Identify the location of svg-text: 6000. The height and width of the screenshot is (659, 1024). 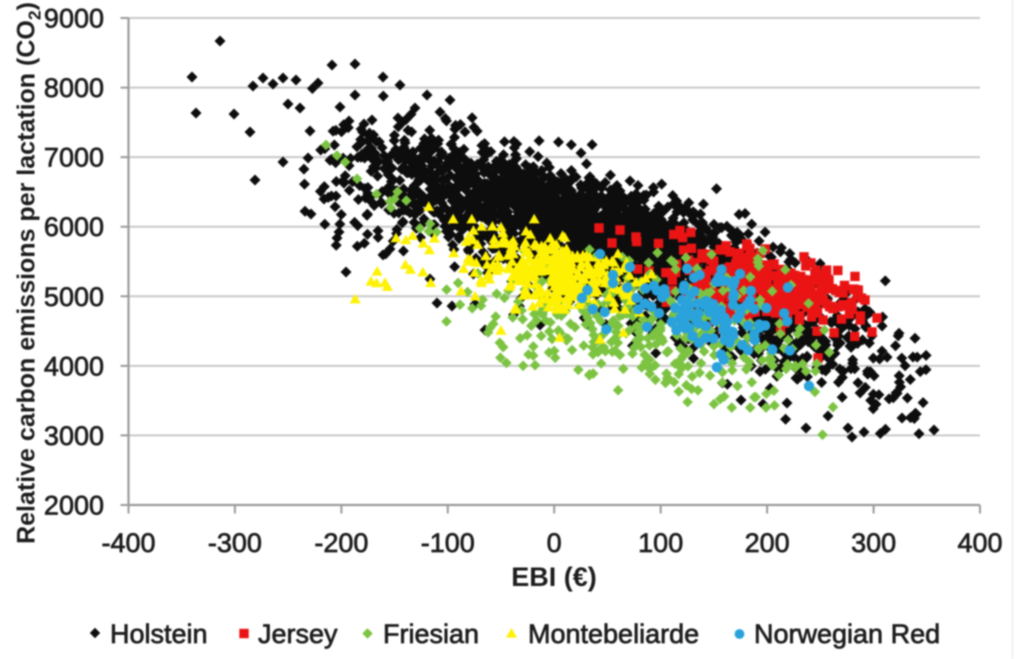
(74, 227).